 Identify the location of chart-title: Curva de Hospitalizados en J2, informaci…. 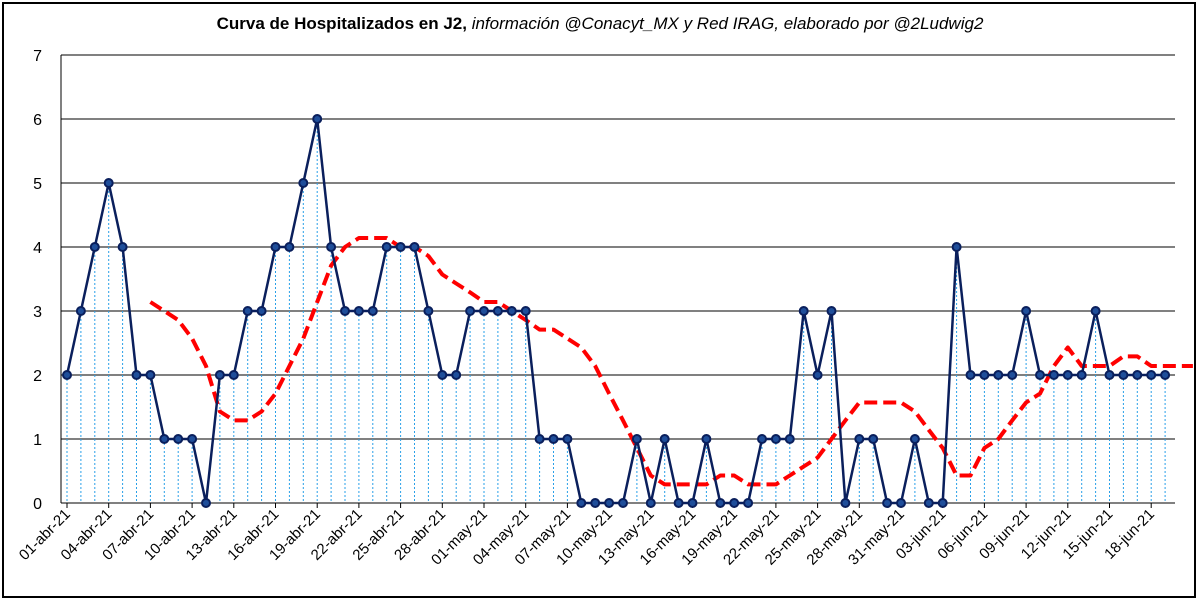
(600, 24).